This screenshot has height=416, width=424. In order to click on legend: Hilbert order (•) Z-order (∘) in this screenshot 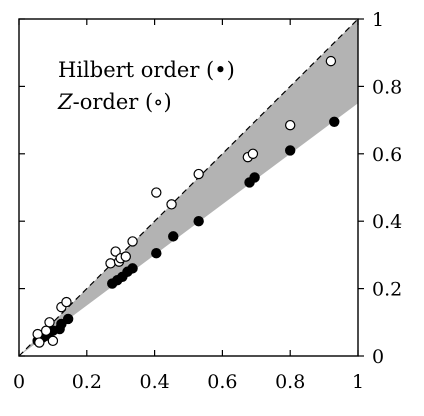, I will do `click(146, 86)`.